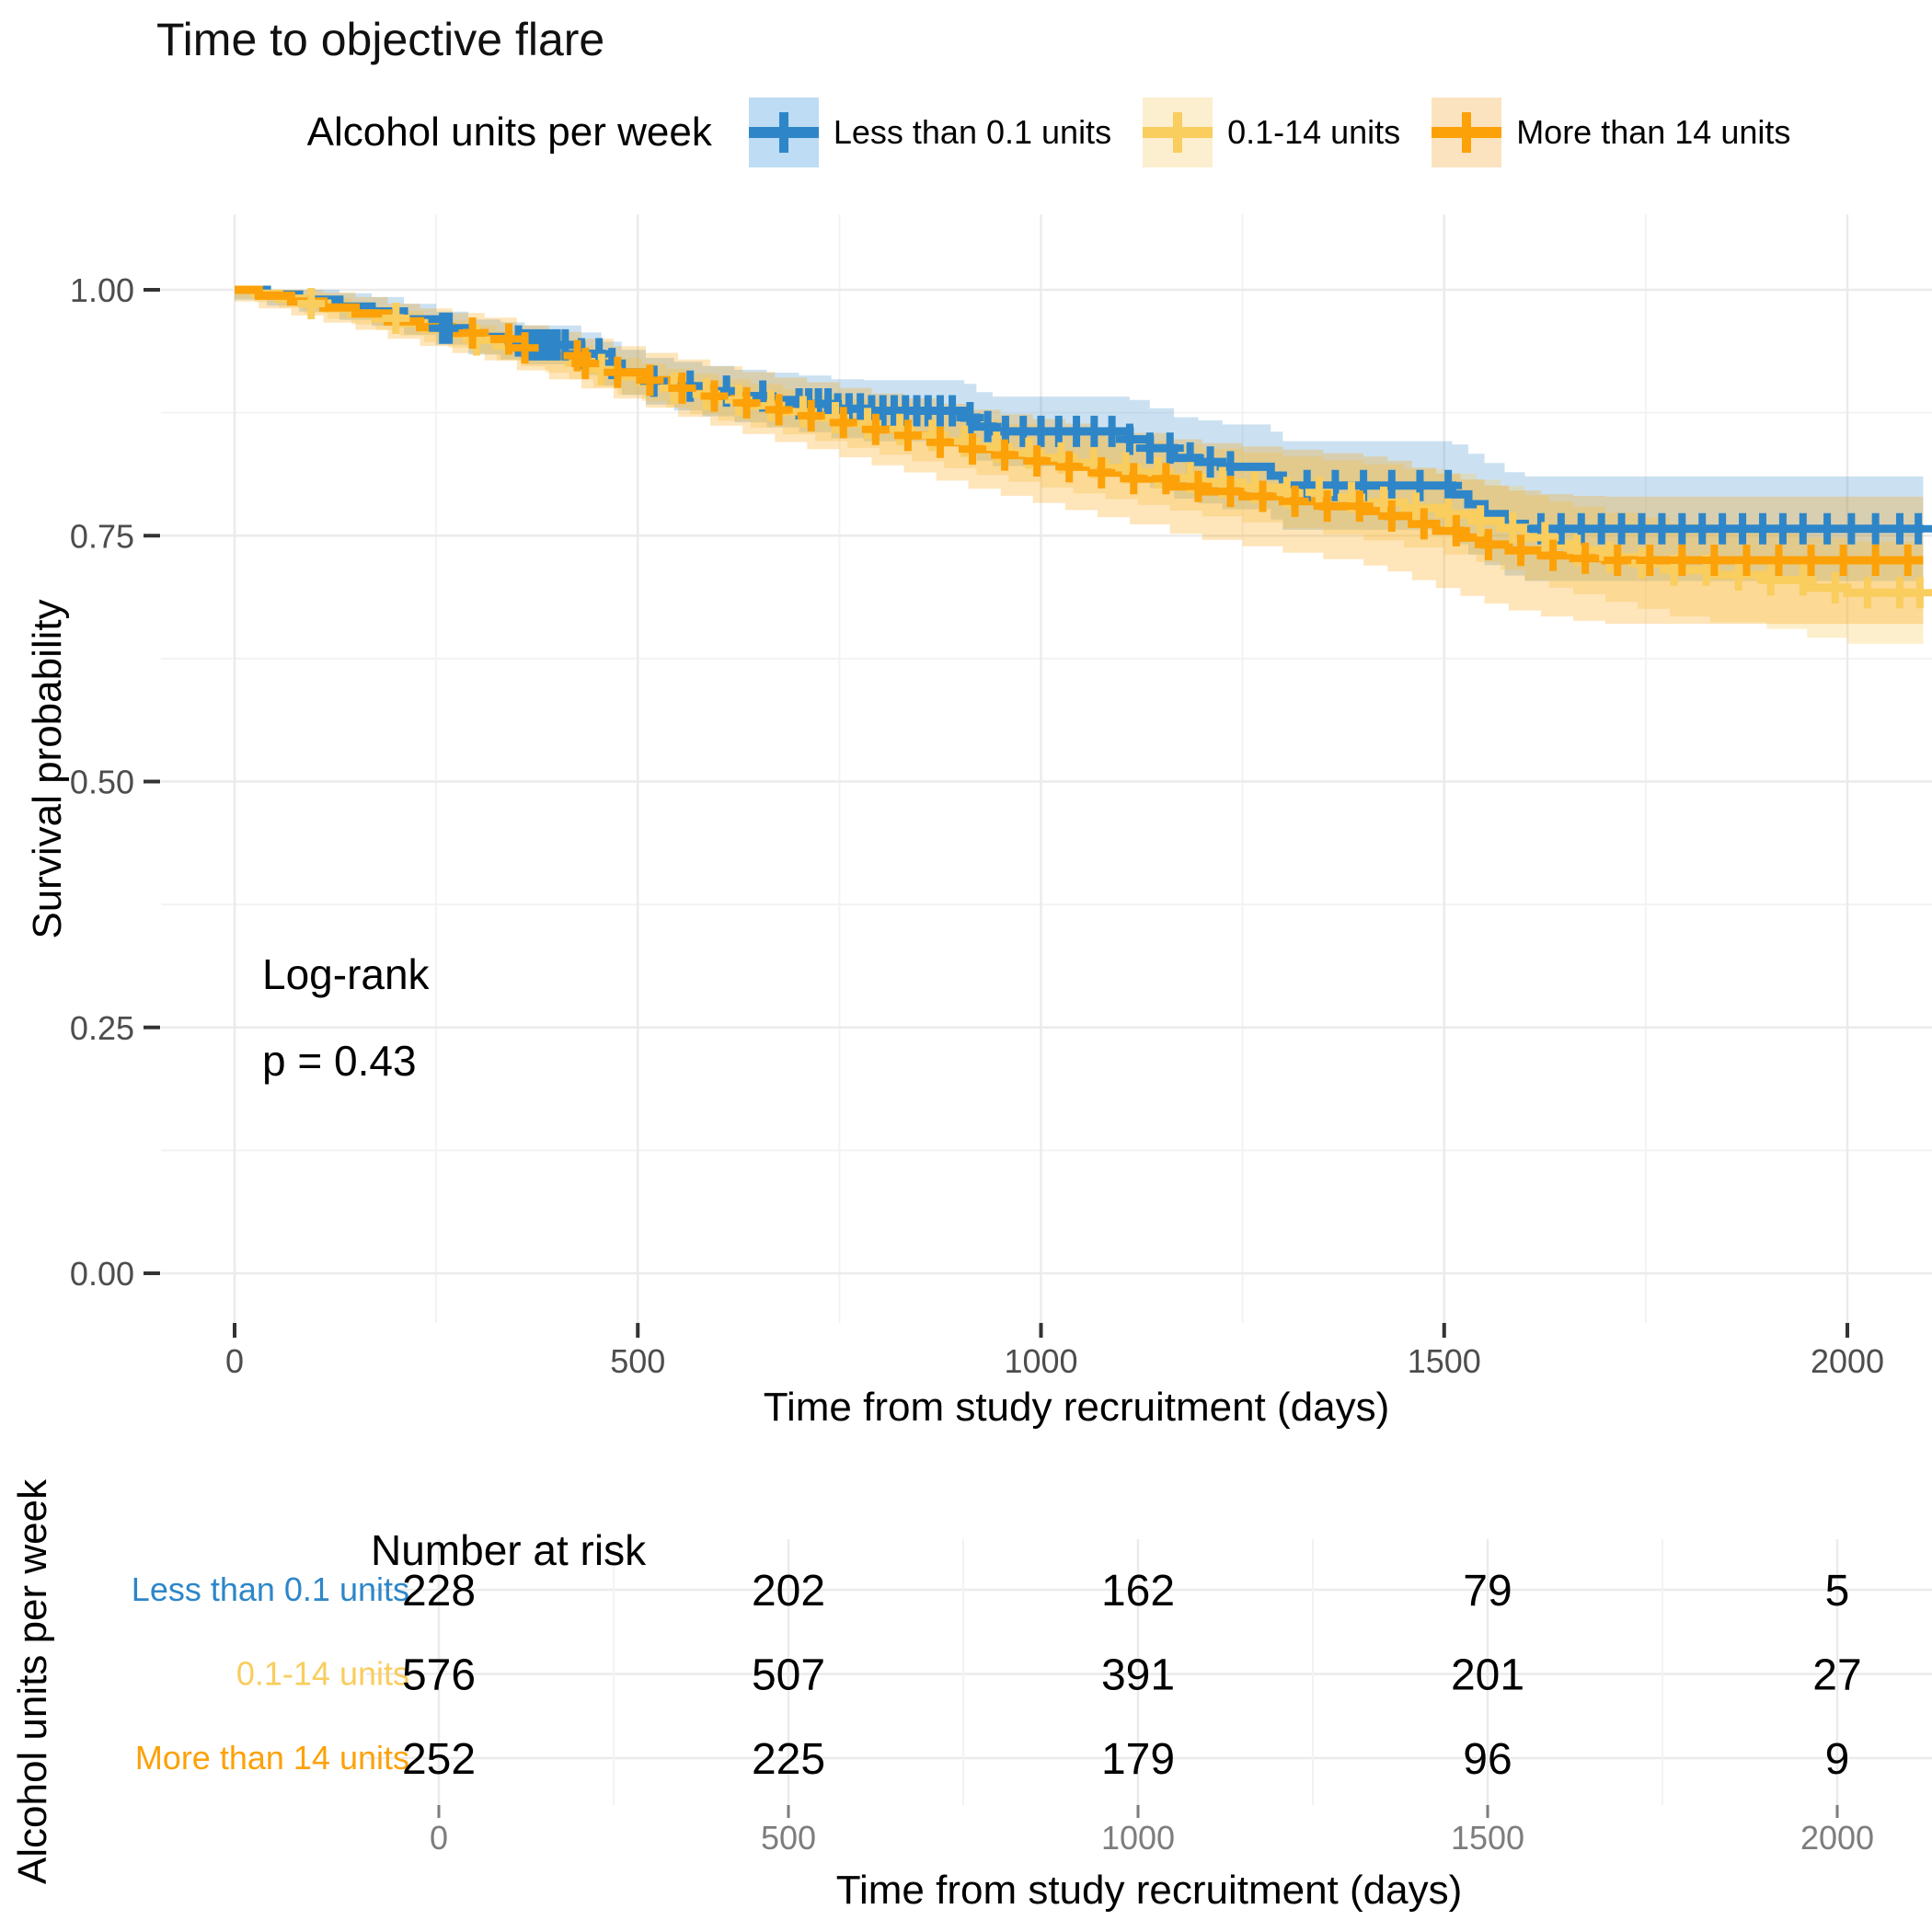  I want to click on y-axis-title: Survival probability, so click(47, 769).